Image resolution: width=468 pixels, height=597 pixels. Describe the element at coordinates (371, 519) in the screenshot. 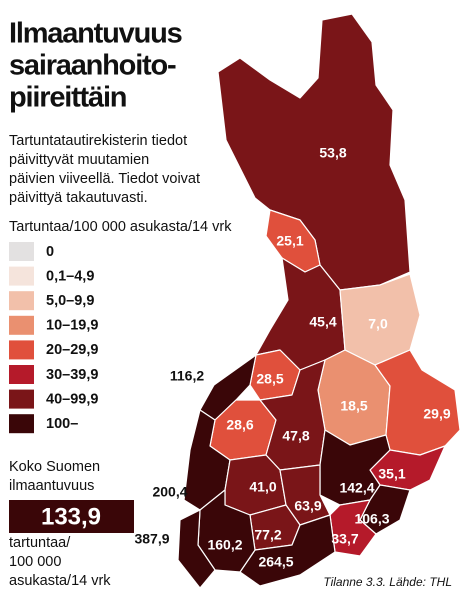

I see `region-label: 106,3` at that location.